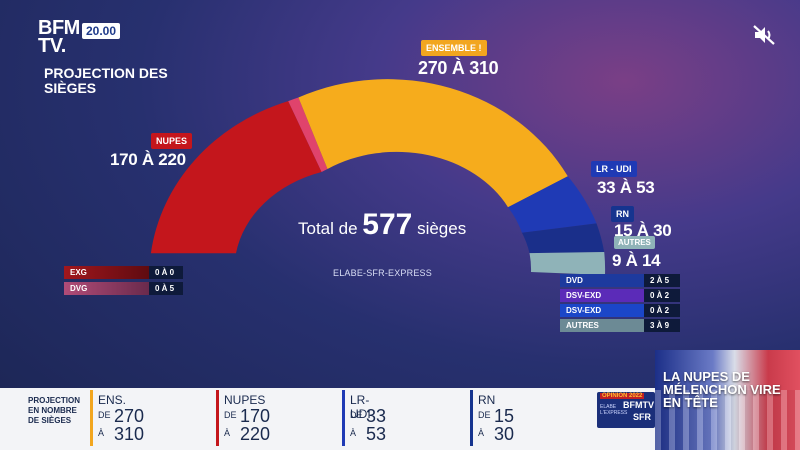 This screenshot has width=800, height=450. I want to click on logo-line-1: BFM, so click(59, 28).